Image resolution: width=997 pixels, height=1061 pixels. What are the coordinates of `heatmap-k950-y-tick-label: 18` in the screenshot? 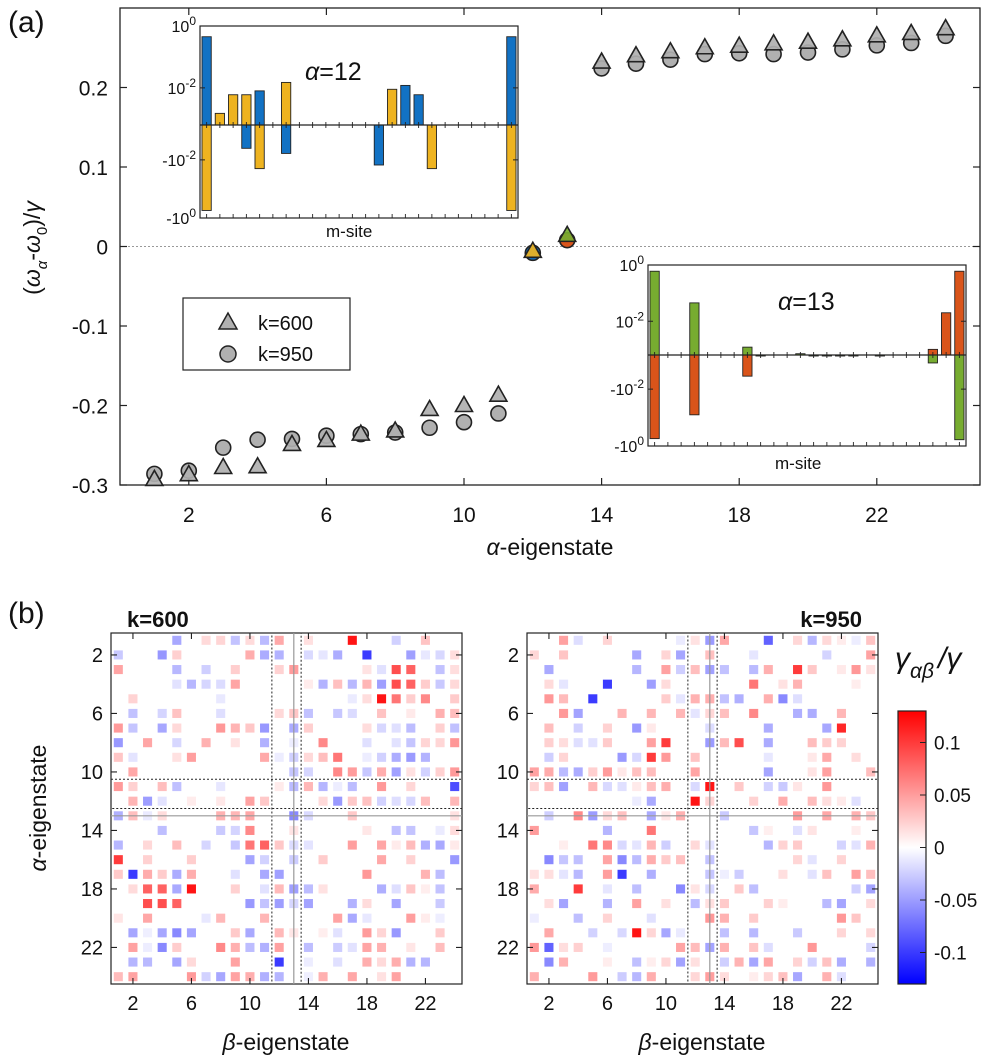 It's located at (508, 890).